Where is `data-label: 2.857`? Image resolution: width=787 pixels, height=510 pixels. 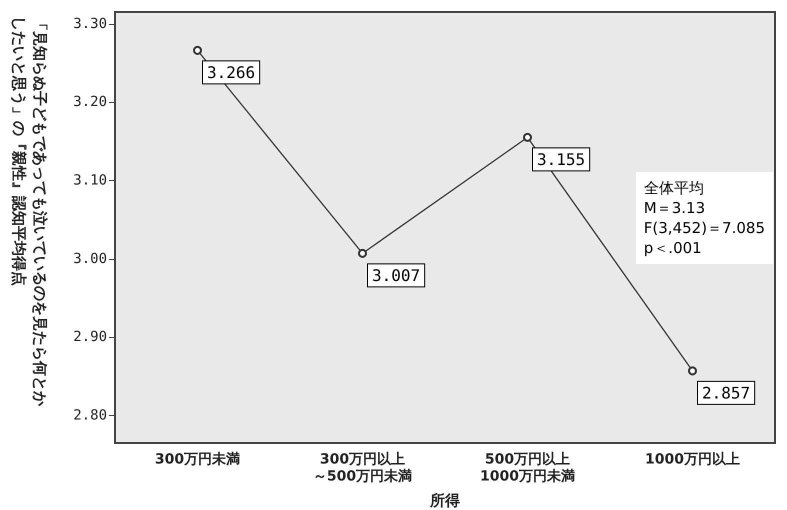
data-label: 2.857 is located at coordinates (726, 392).